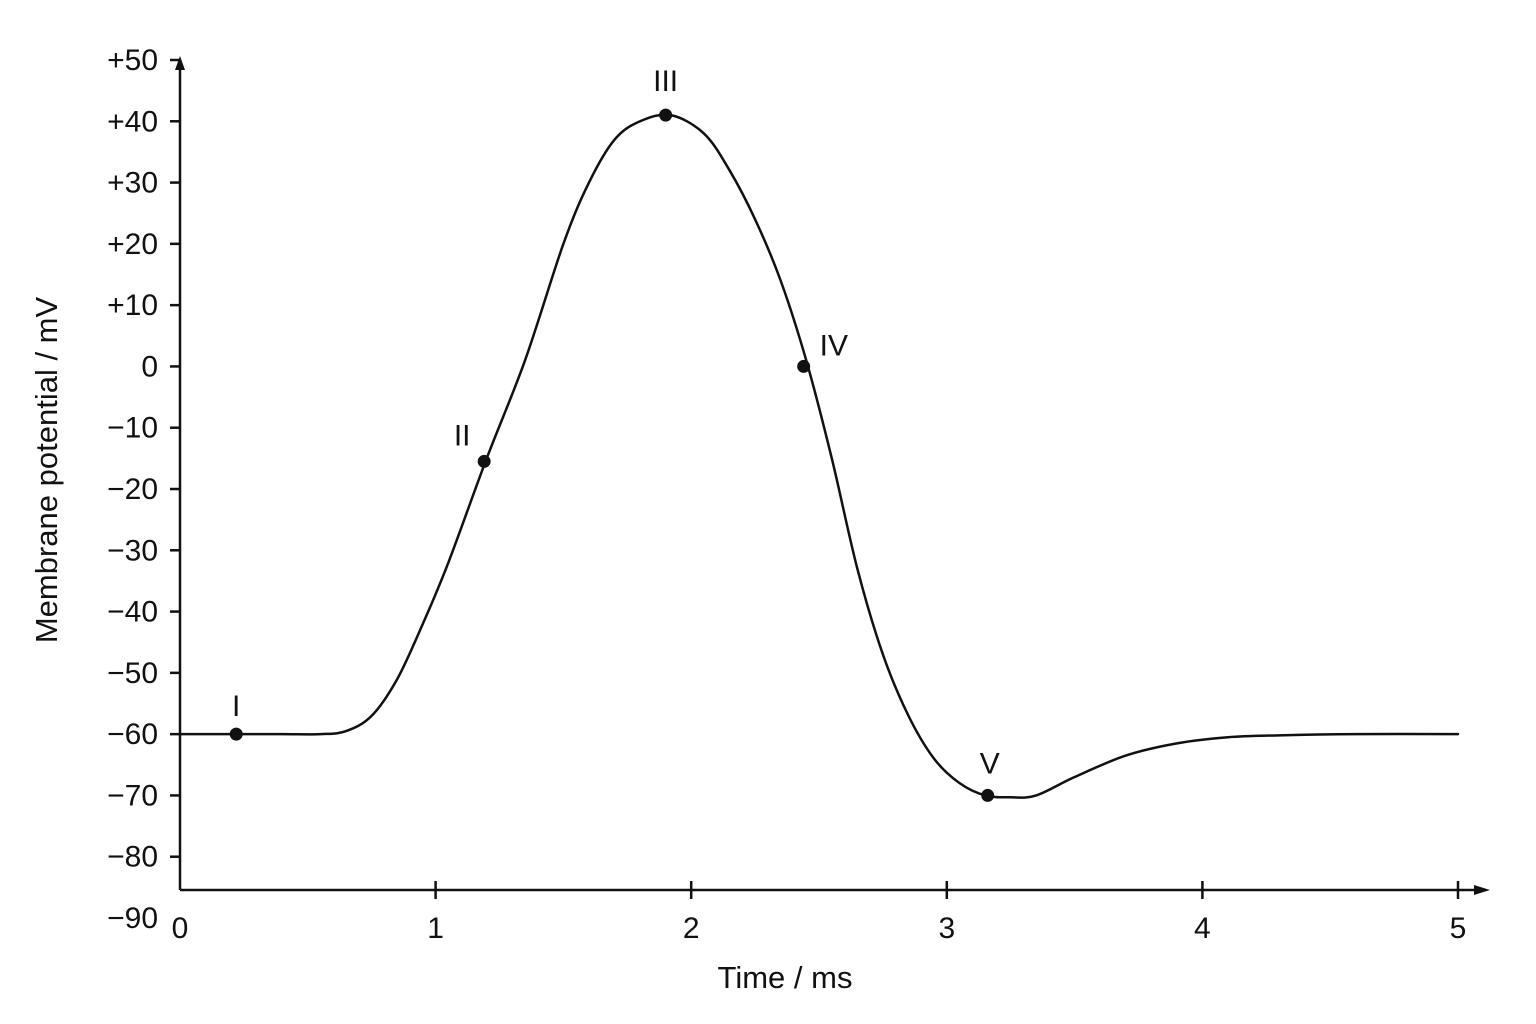  What do you see at coordinates (435, 928) in the screenshot?
I see `x-tick-label: 1` at bounding box center [435, 928].